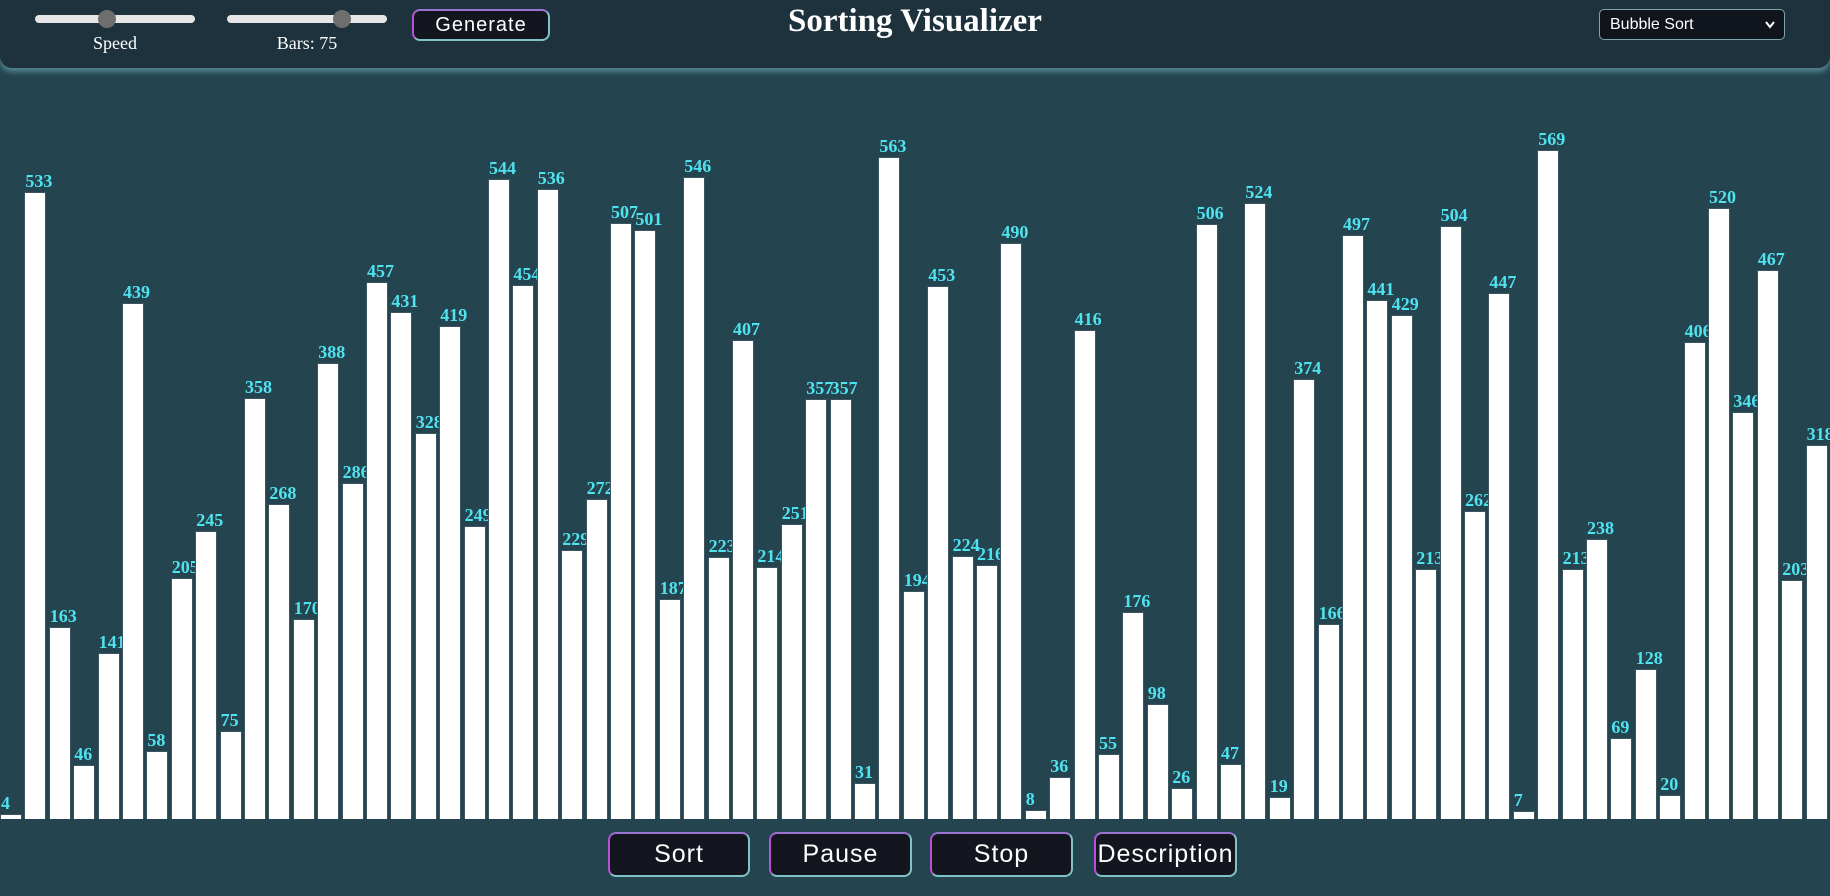  What do you see at coordinates (917, 580) in the screenshot?
I see `bar-value-label: 194` at bounding box center [917, 580].